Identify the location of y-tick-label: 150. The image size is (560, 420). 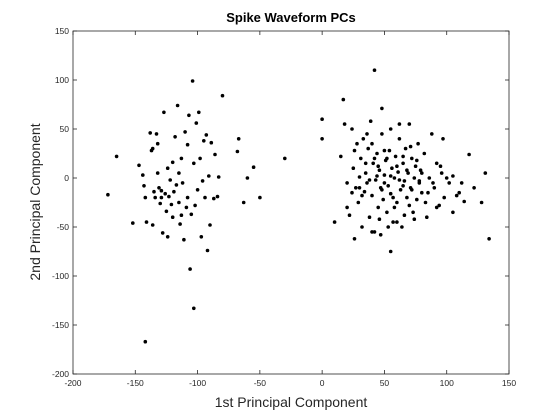
(62, 31).